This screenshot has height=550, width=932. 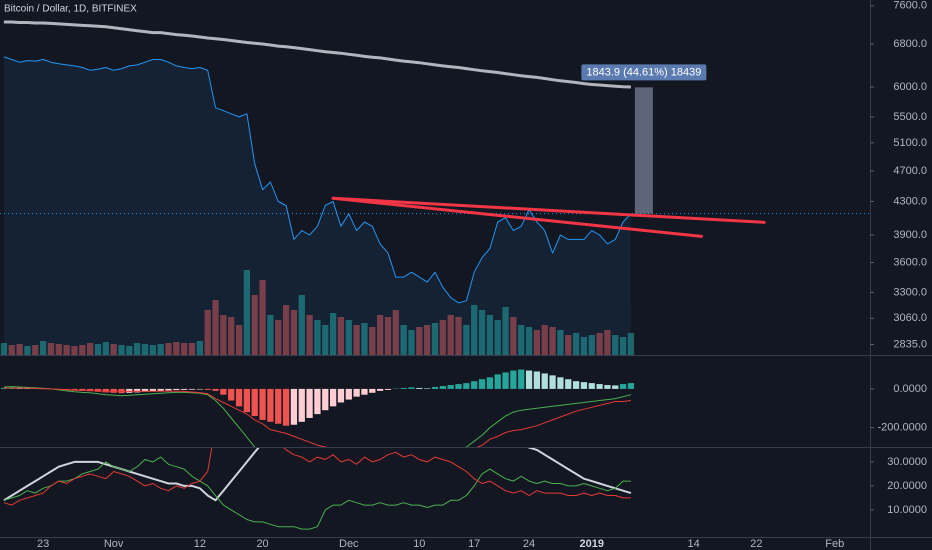 I want to click on y-tick-label: 7600.0, so click(x=910, y=6).